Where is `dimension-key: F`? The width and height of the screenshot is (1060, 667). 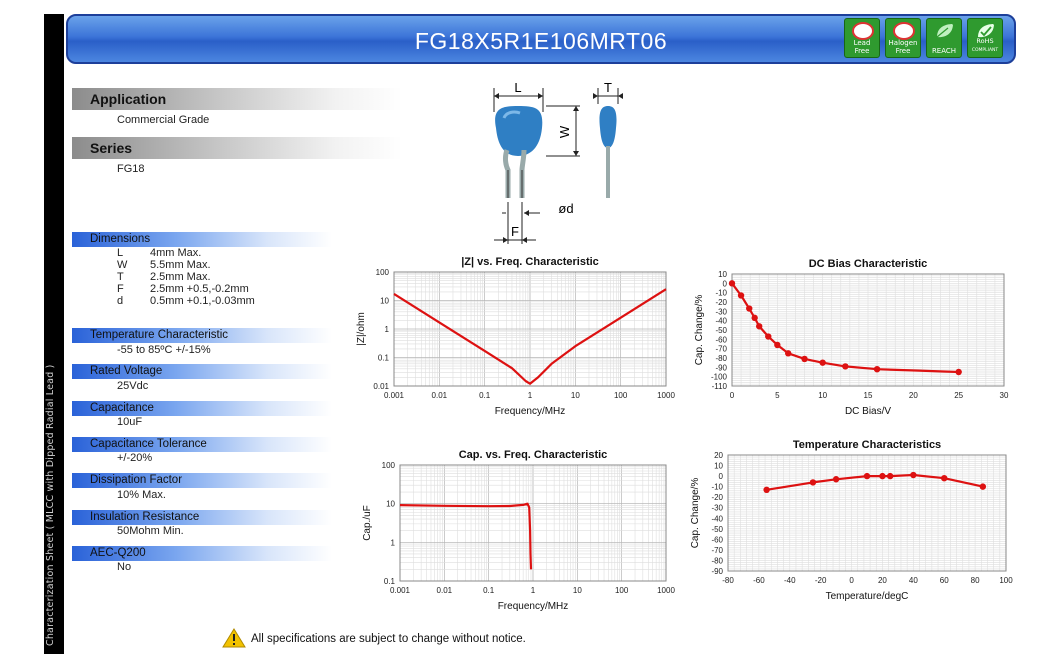
dimension-key: F is located at coordinates (120, 289).